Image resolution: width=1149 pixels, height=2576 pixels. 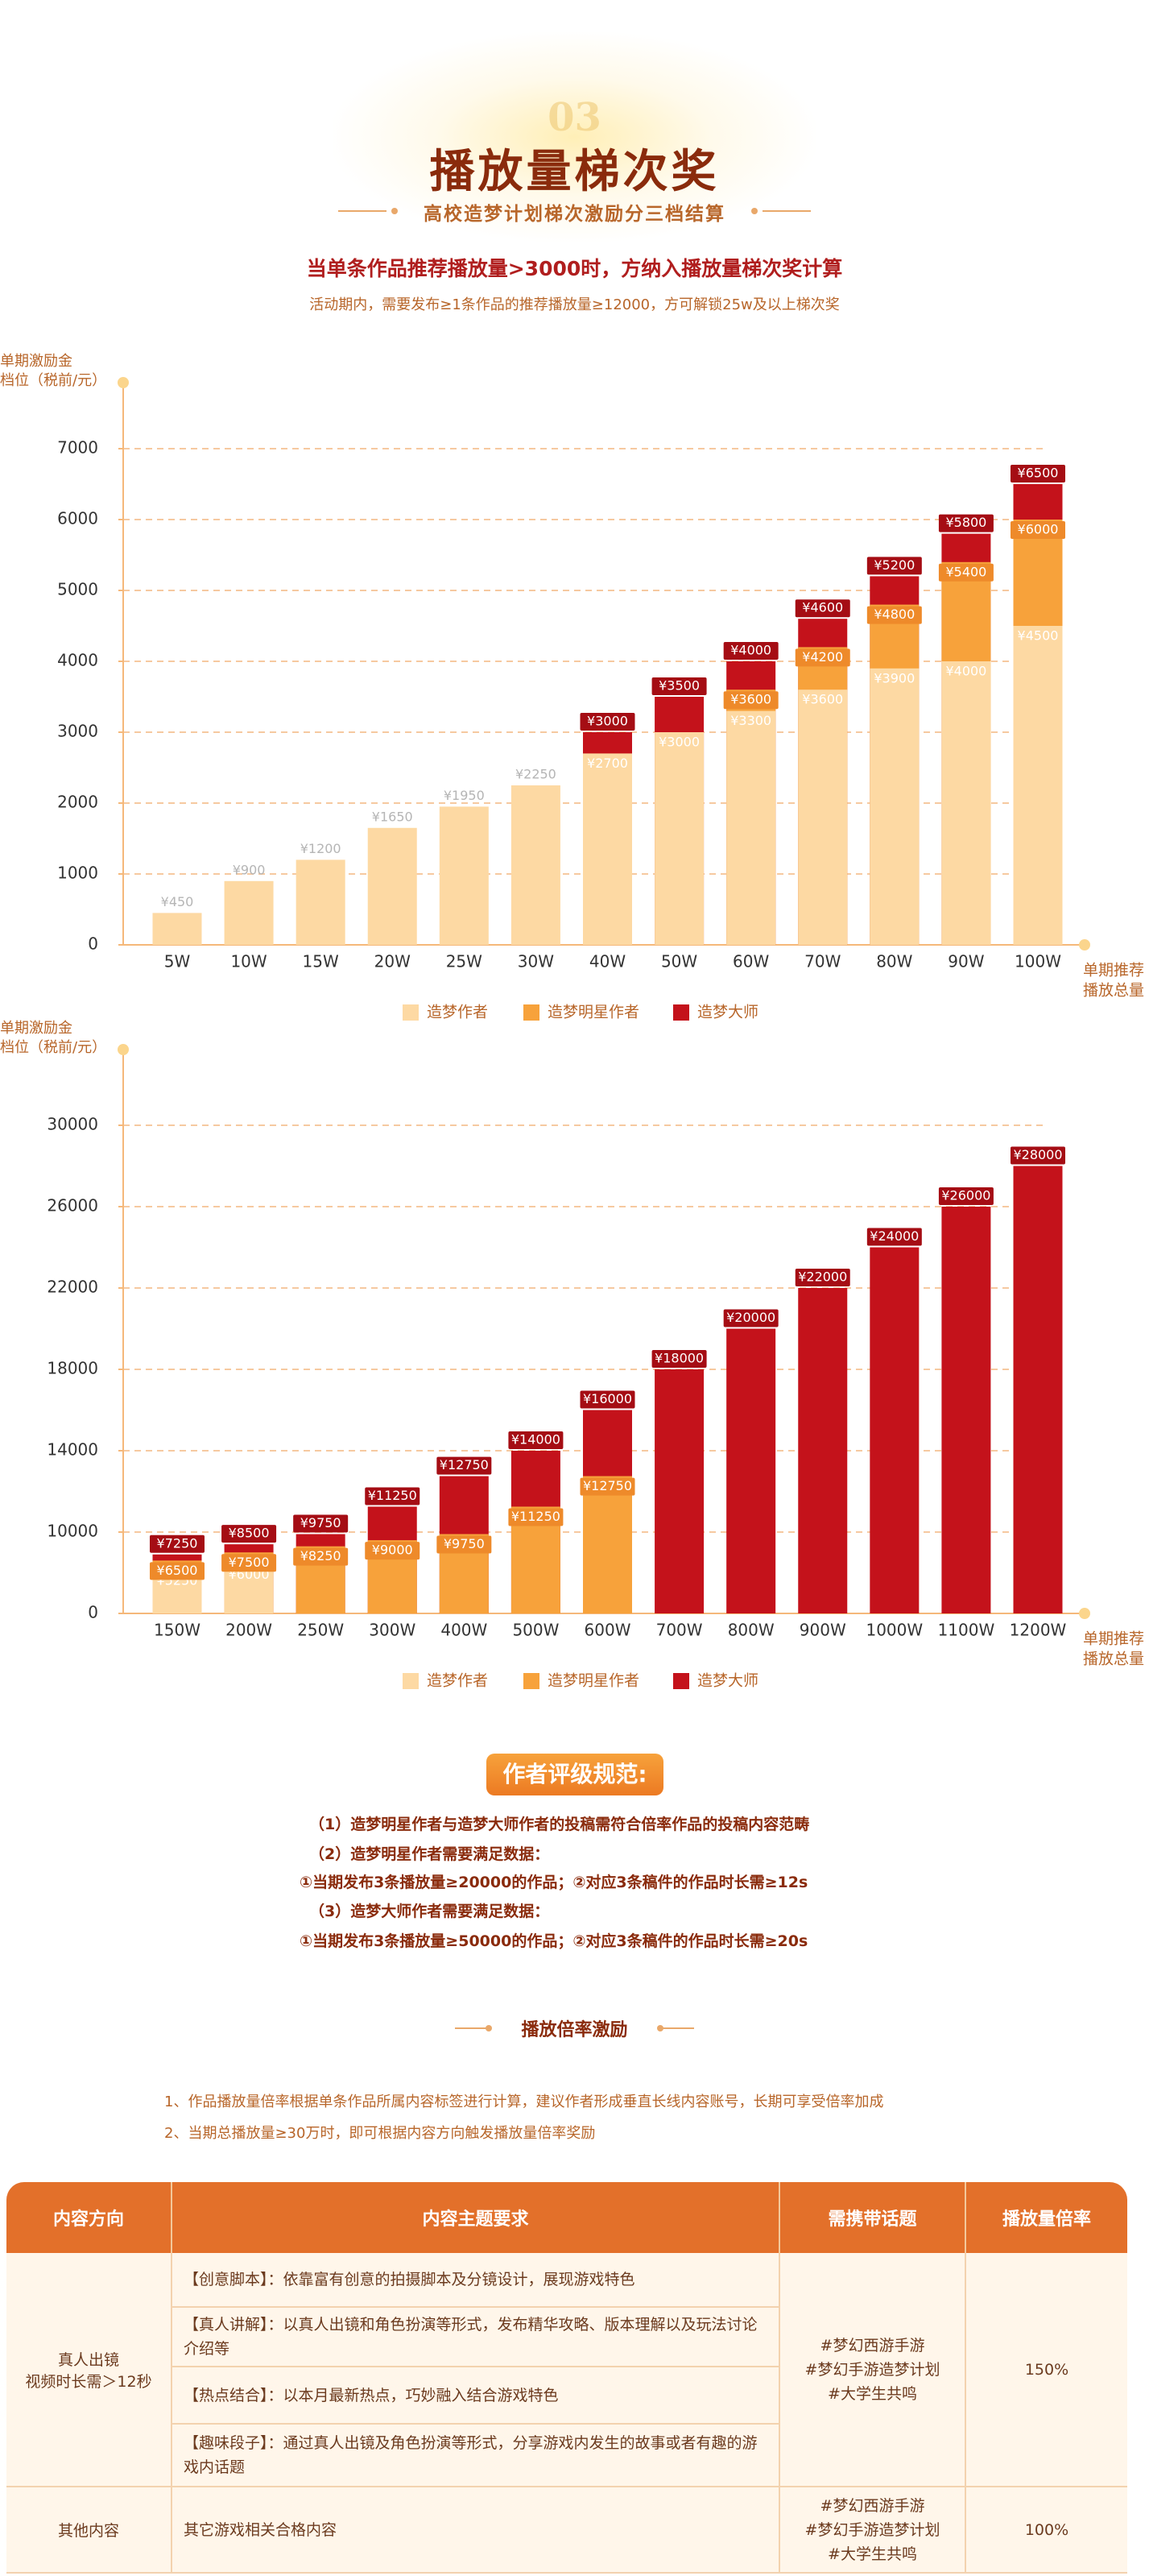 What do you see at coordinates (966, 961) in the screenshot?
I see `x-tick-label: 90W` at bounding box center [966, 961].